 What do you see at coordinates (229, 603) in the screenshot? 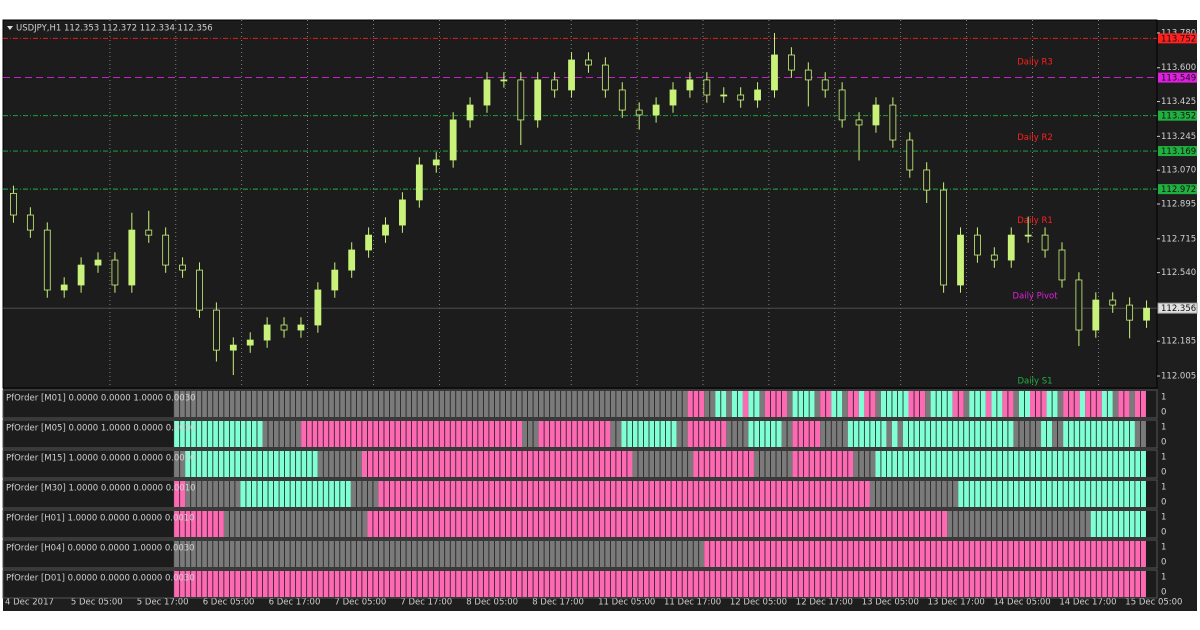
I see `x-tick-label: 6 Dec 05:00` at bounding box center [229, 603].